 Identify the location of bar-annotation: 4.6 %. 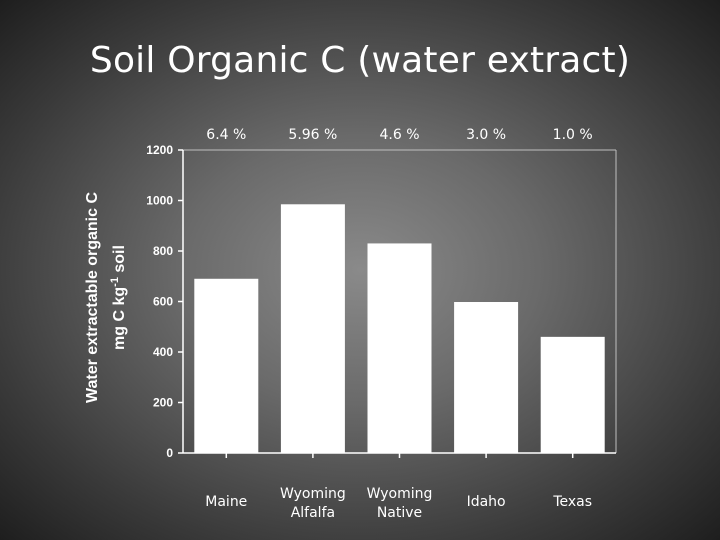
(399, 135).